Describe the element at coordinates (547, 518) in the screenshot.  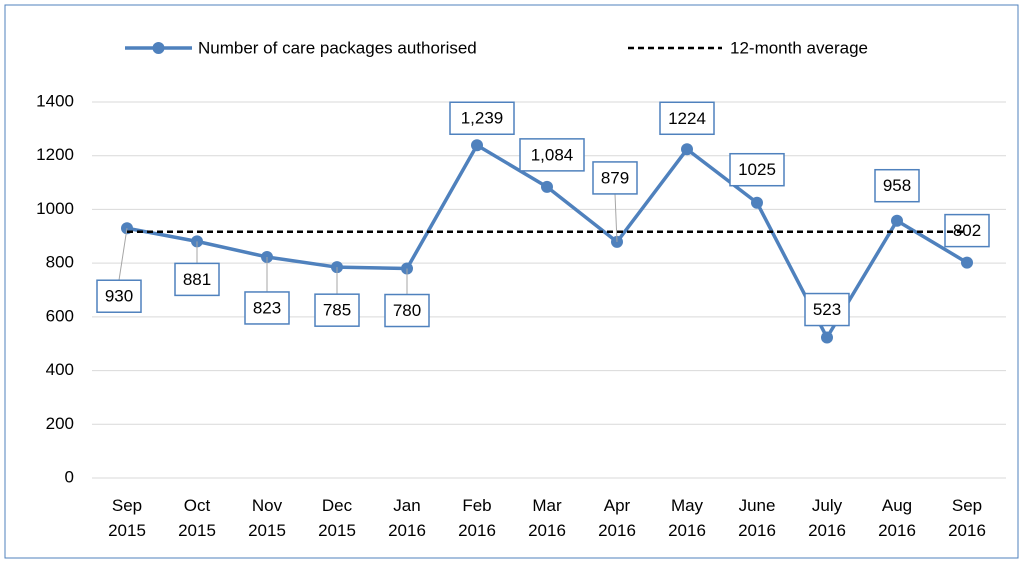
I see `x-tick-label: Mar 2016` at that location.